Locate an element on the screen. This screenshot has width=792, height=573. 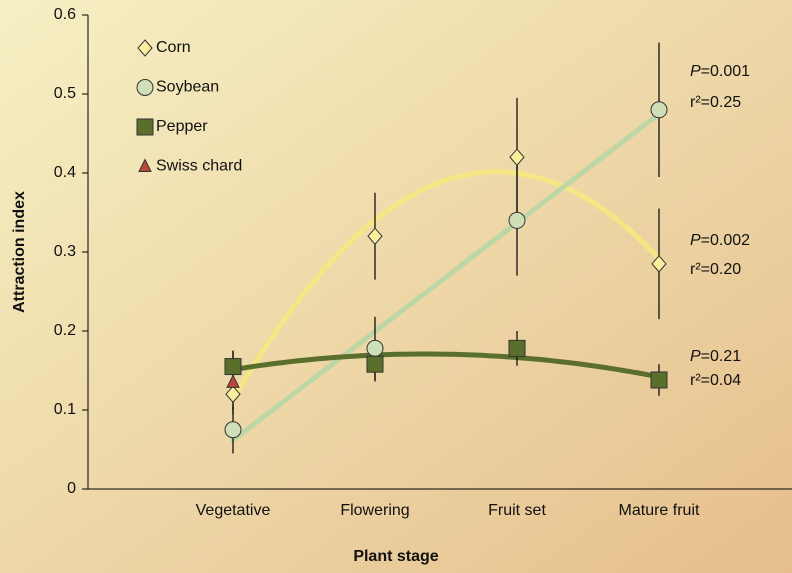
y-tick-label: 0.6 is located at coordinates (65, 14).